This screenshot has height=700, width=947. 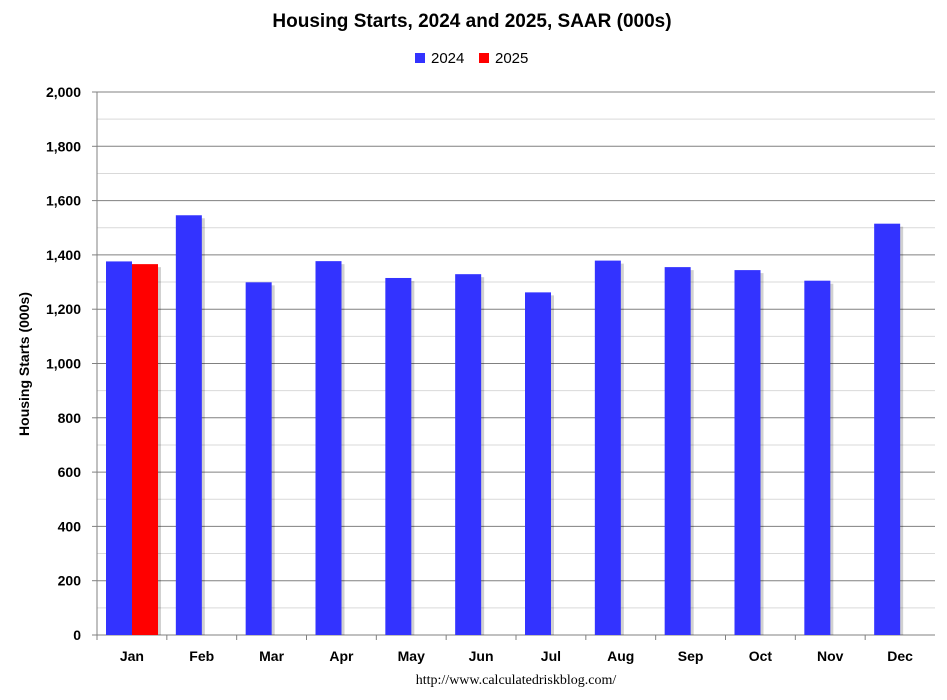 I want to click on bar-2025-jan, so click(x=145, y=449).